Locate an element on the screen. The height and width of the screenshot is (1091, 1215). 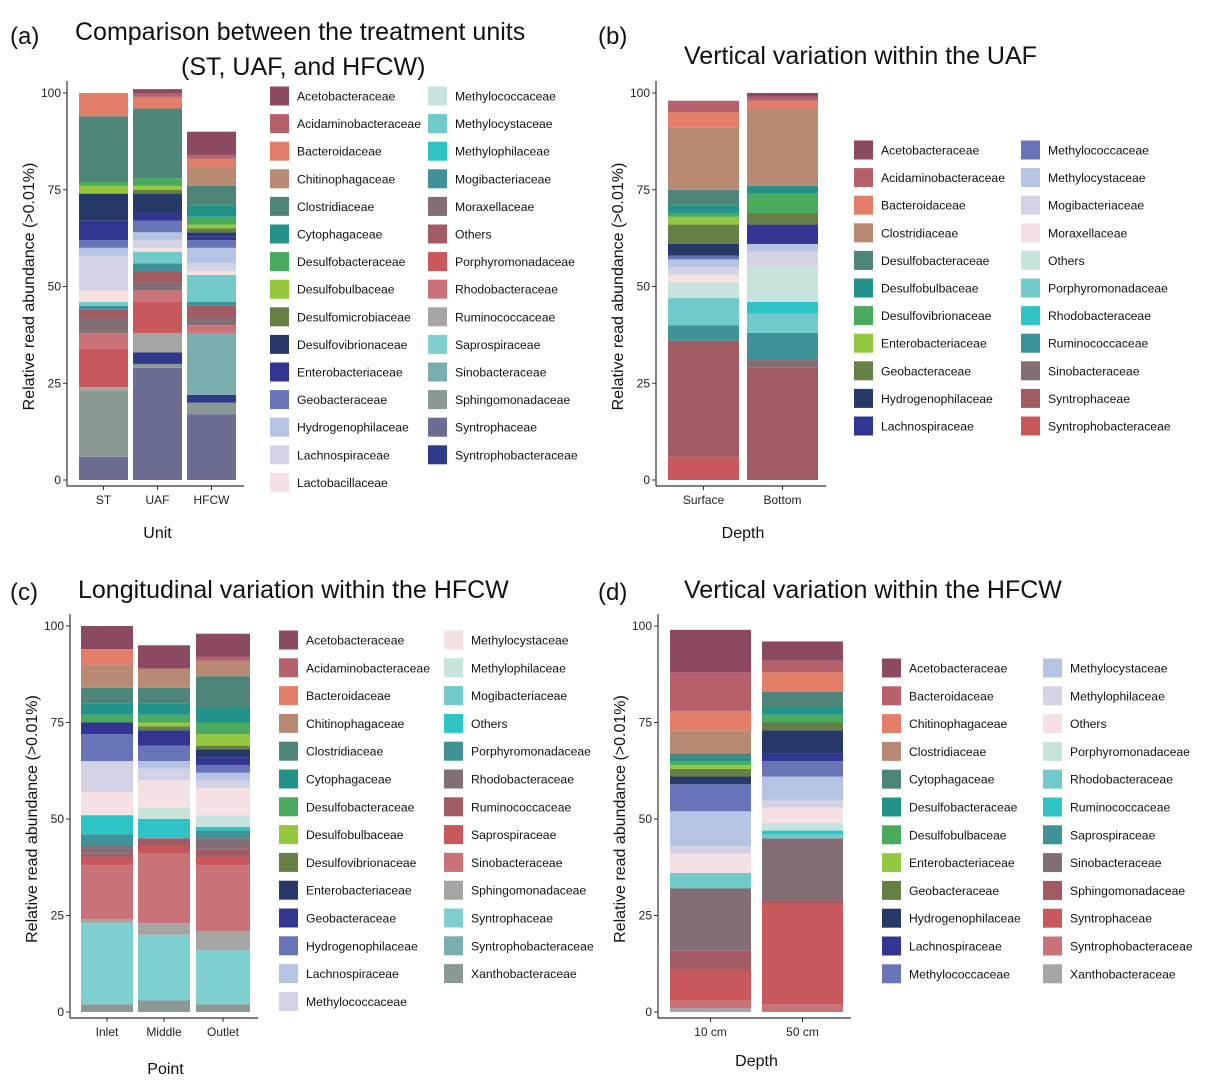
legend-label: Desulfobacteraceae is located at coordinates (963, 808).